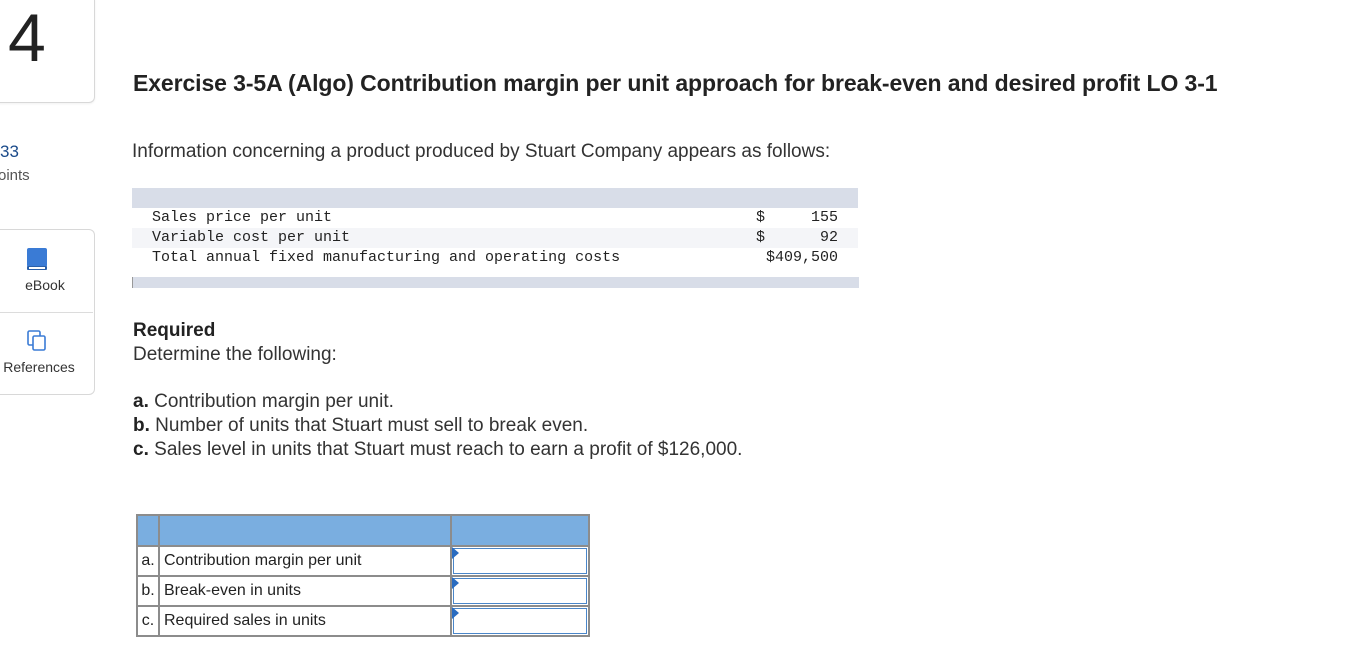 This screenshot has width=1372, height=660. I want to click on row-label: Break-even in units, so click(305, 591).